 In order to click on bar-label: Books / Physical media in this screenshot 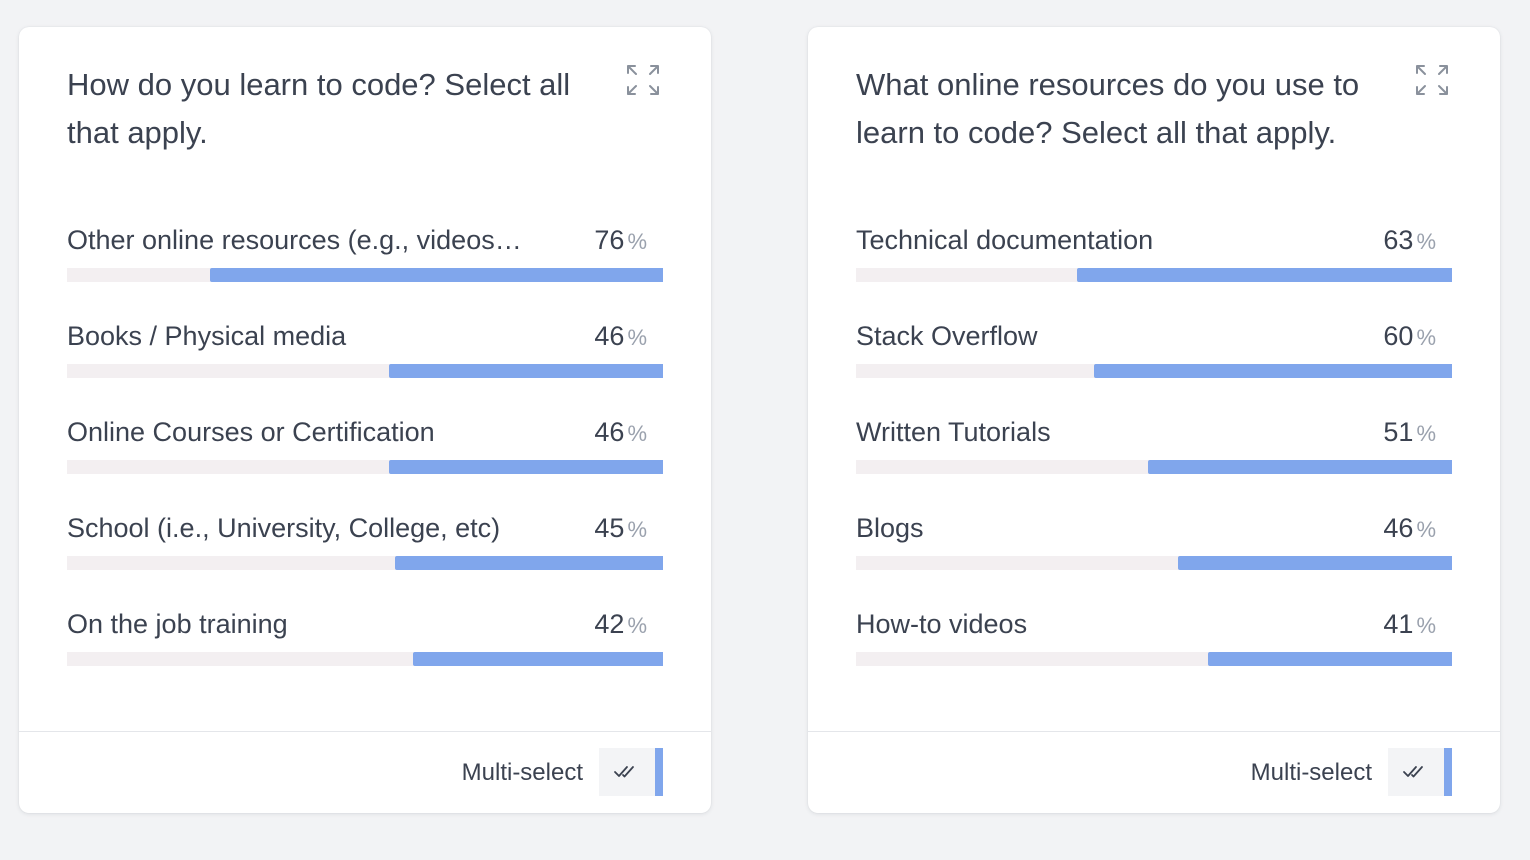, I will do `click(207, 336)`.